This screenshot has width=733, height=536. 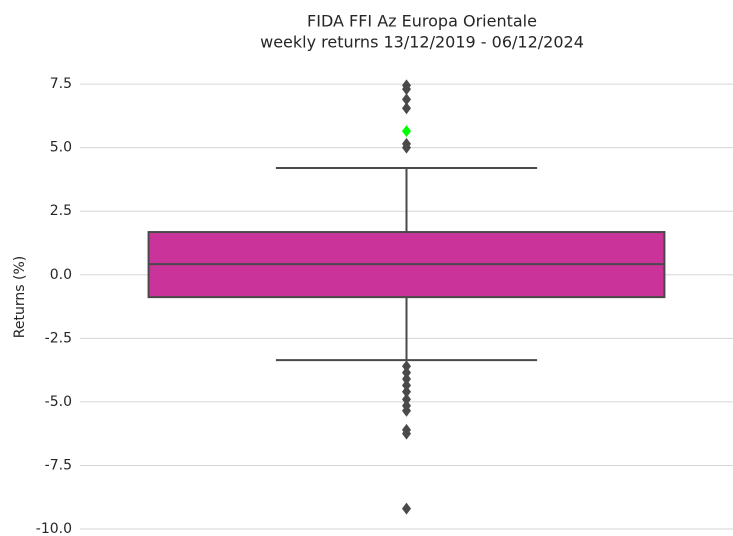 What do you see at coordinates (422, 42) in the screenshot?
I see `chart-subtitle: weekly returns 13/12/2019 - 06/12/2024` at bounding box center [422, 42].